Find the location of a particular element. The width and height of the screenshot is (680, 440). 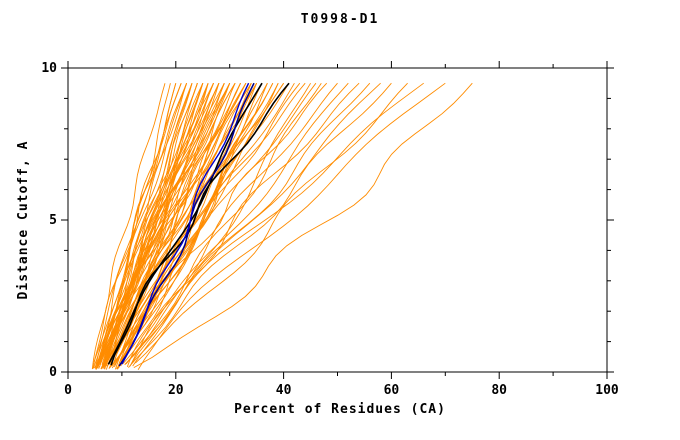

y-axis-label-text: Distance Cutoff, A is located at coordinates (23, 220).